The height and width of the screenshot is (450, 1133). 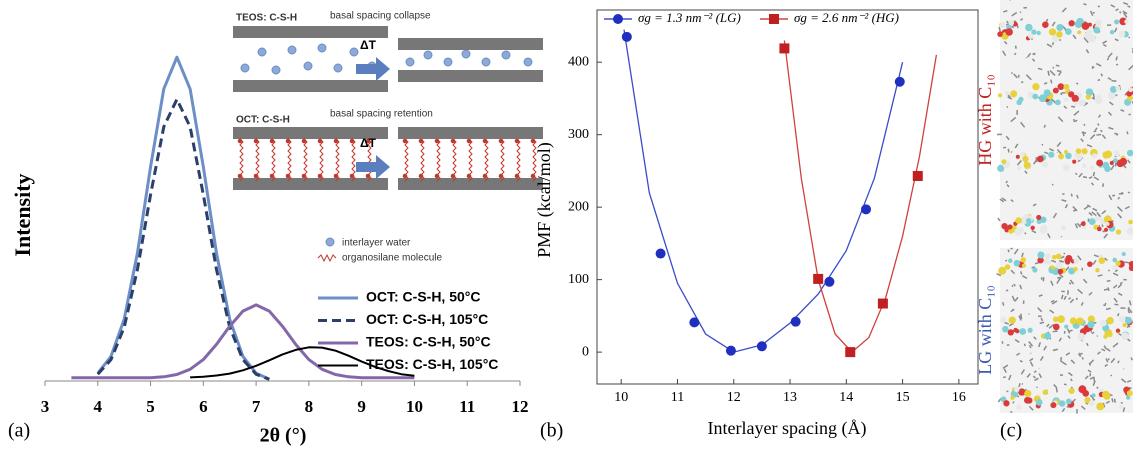 What do you see at coordinates (423, 297) in the screenshot?
I see `legend-label: OCT: C-S-H, 50°C` at bounding box center [423, 297].